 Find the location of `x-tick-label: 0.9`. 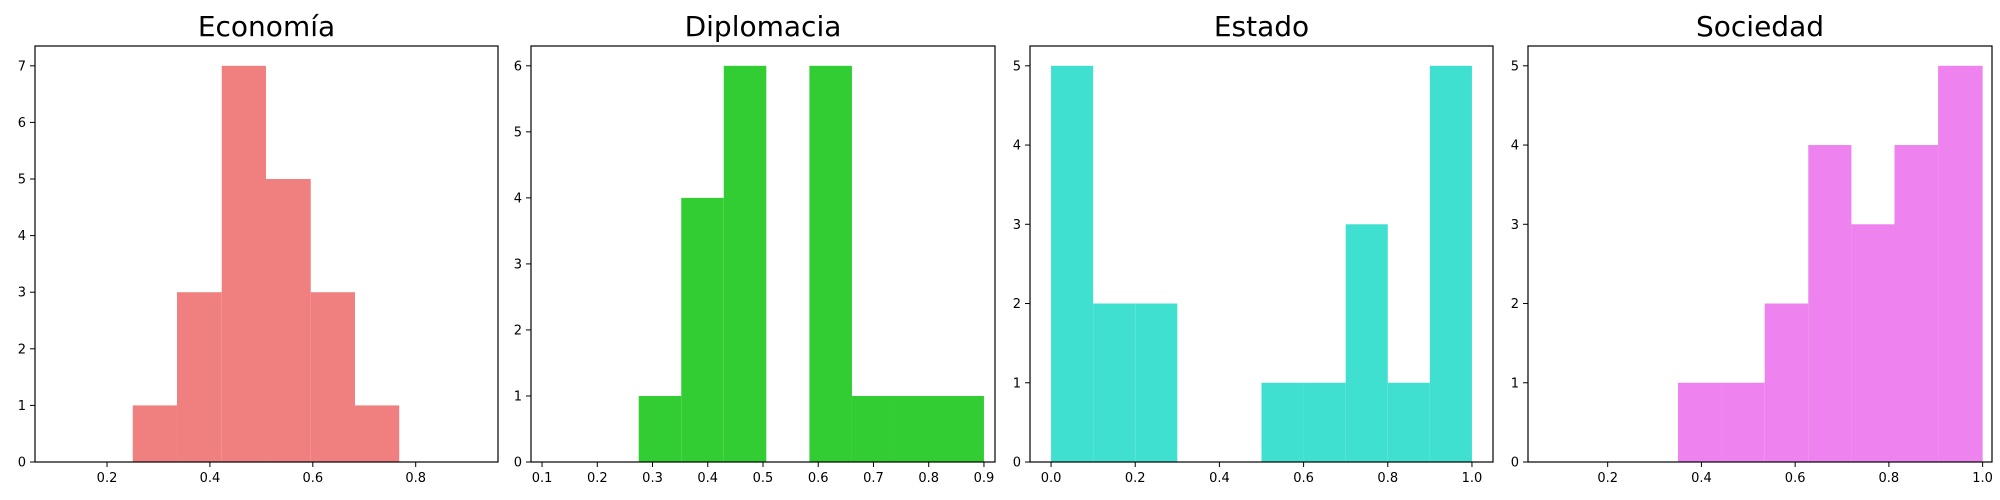

x-tick-label: 0.9 is located at coordinates (984, 478).